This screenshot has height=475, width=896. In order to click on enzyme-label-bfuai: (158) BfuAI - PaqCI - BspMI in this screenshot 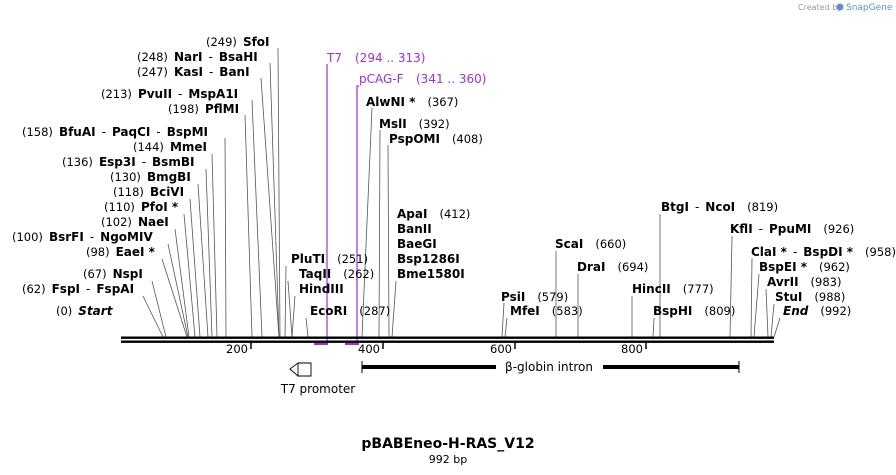, I will do `click(115, 132)`.